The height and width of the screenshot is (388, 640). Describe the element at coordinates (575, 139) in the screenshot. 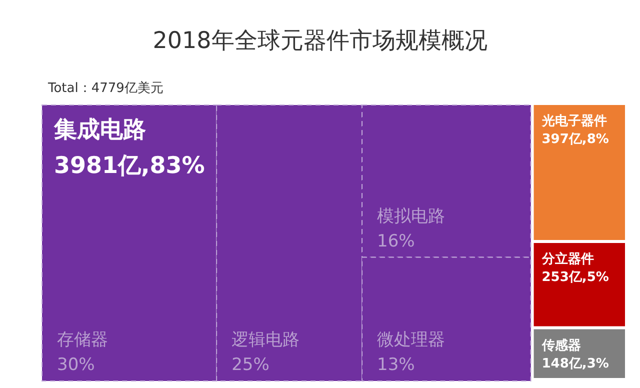

I see `data-label: 397亿,8%` at that location.